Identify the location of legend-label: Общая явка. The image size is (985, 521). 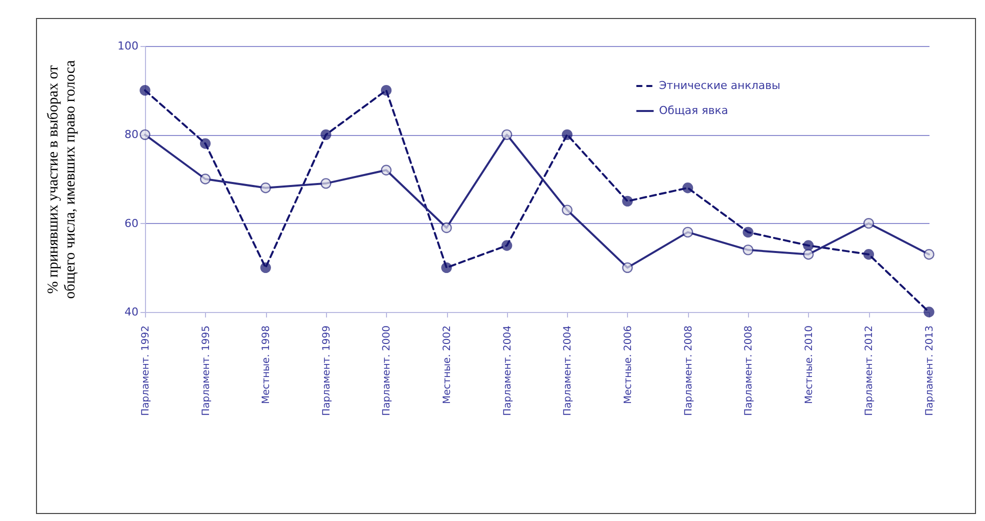
(693, 110).